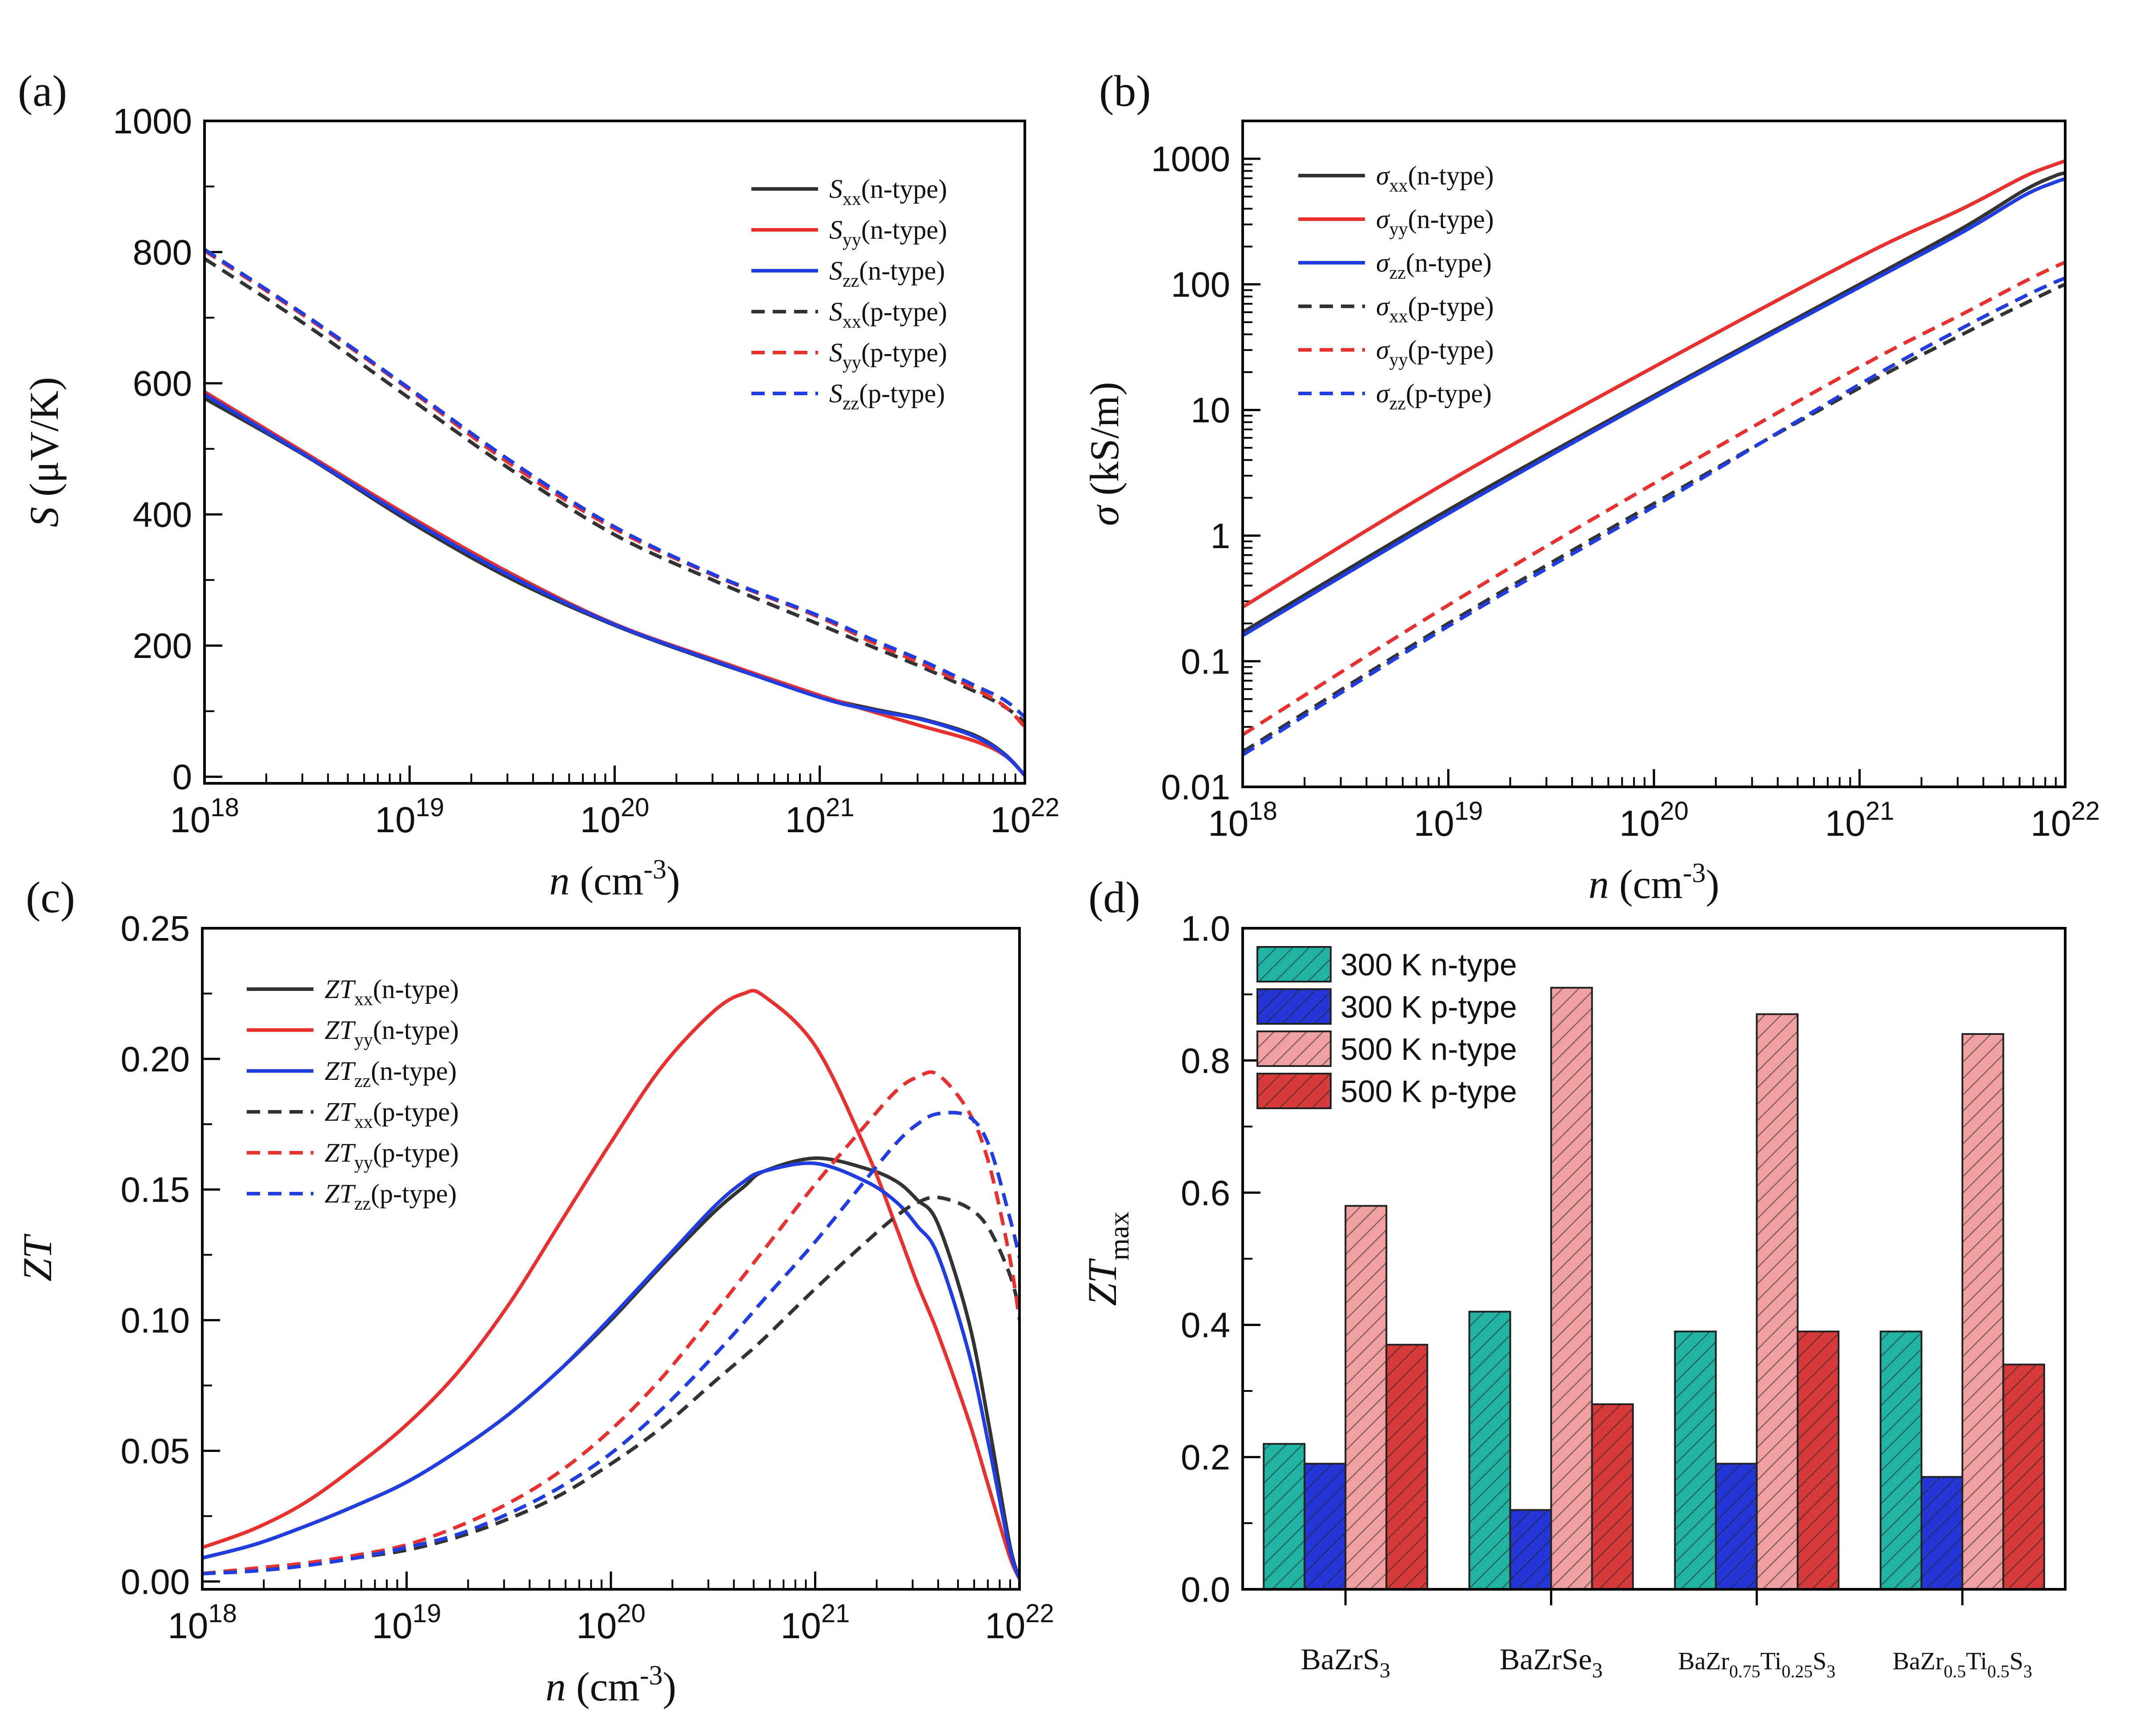  Describe the element at coordinates (888, 191) in the screenshot. I see `legend-label: Sxx(n-type)` at that location.